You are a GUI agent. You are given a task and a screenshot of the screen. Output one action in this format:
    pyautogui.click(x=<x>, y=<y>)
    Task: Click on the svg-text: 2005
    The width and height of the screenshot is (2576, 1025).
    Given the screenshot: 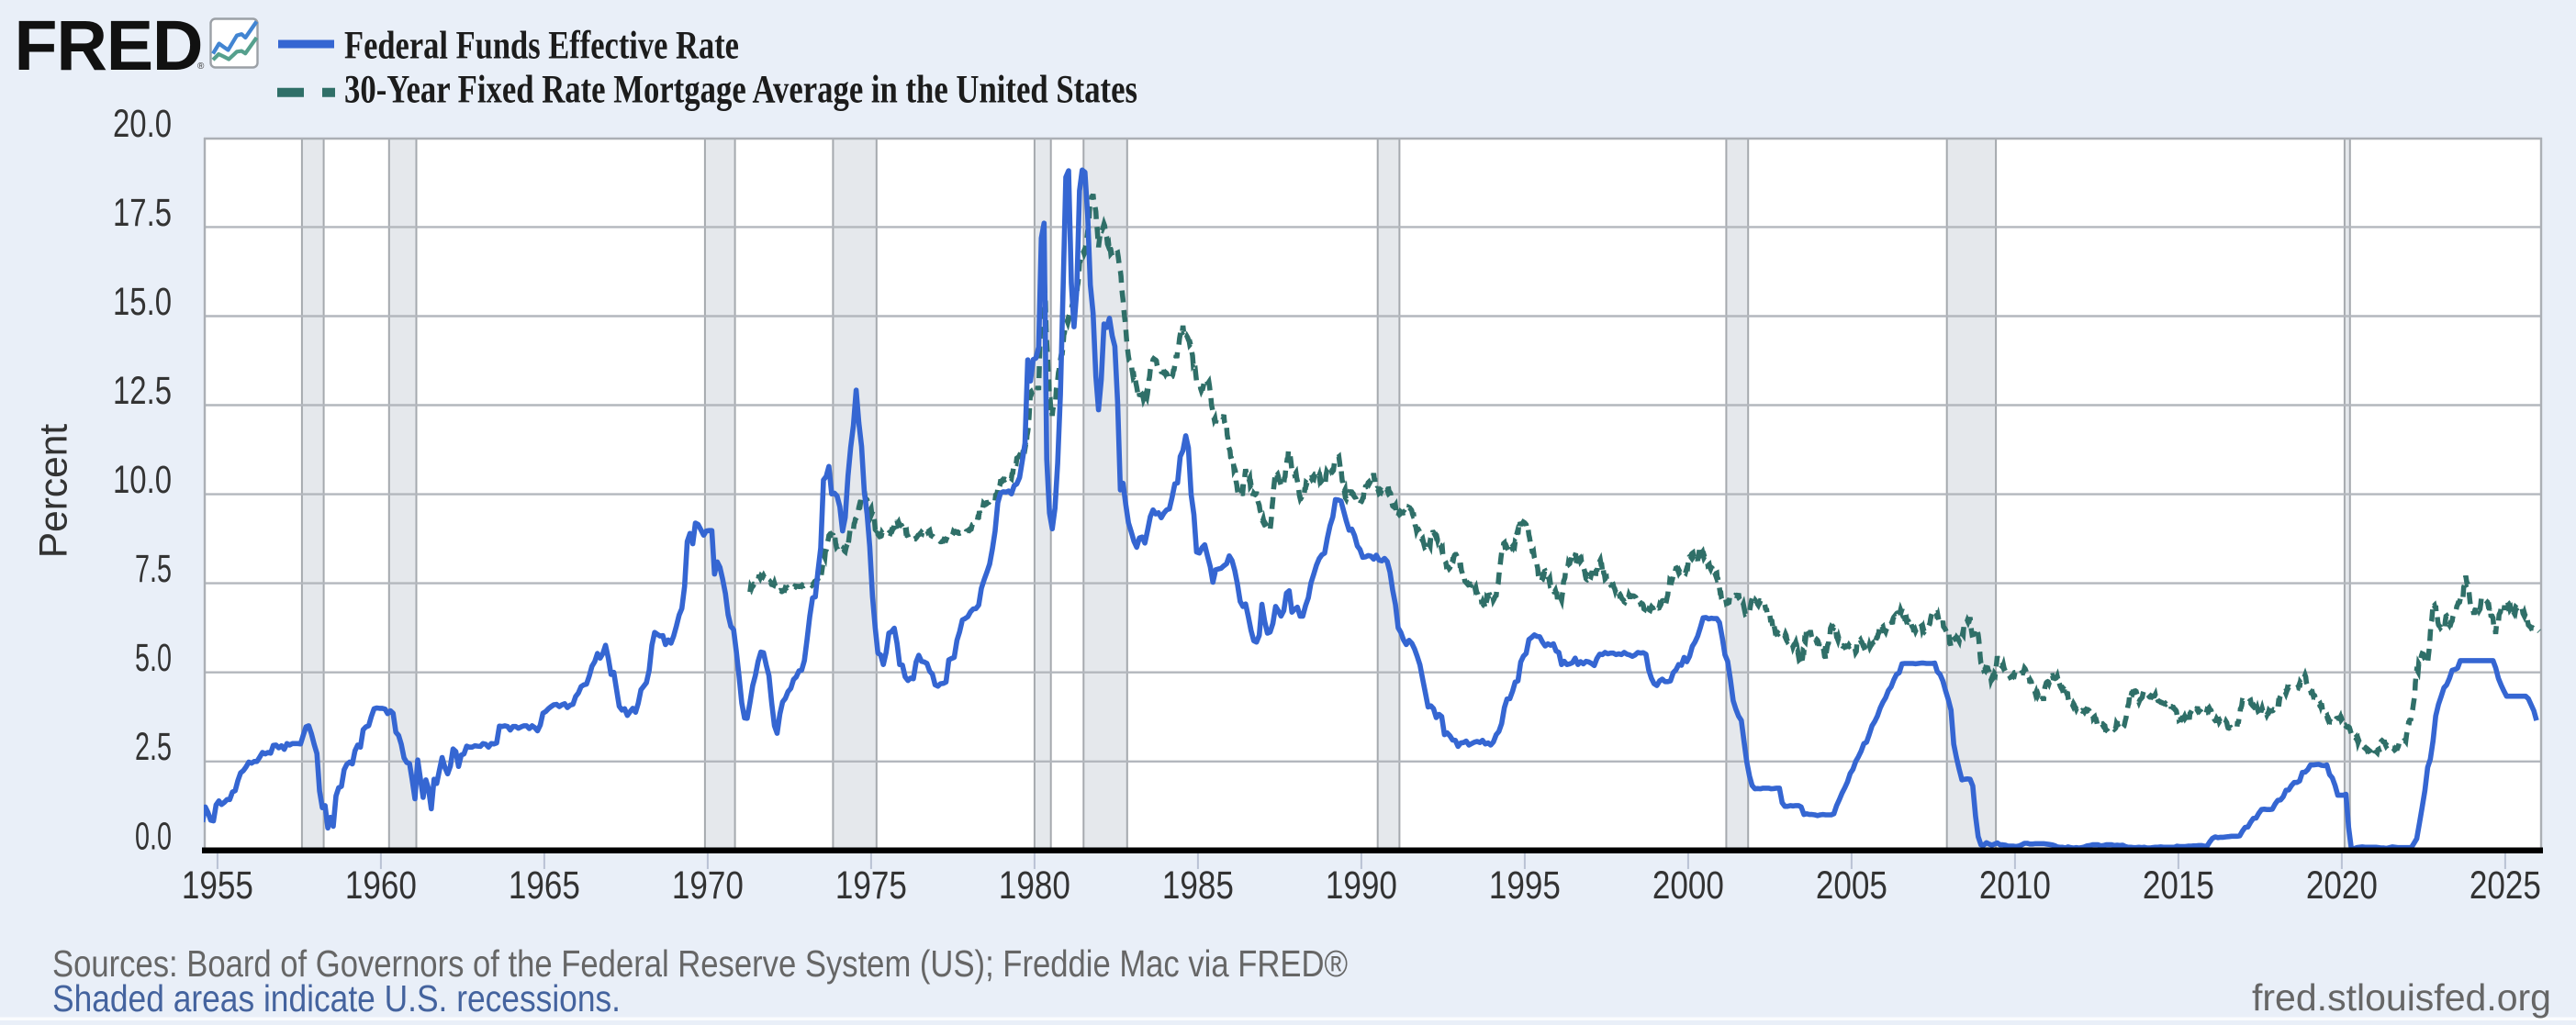 What is the action you would take?
    pyautogui.click(x=1851, y=886)
    